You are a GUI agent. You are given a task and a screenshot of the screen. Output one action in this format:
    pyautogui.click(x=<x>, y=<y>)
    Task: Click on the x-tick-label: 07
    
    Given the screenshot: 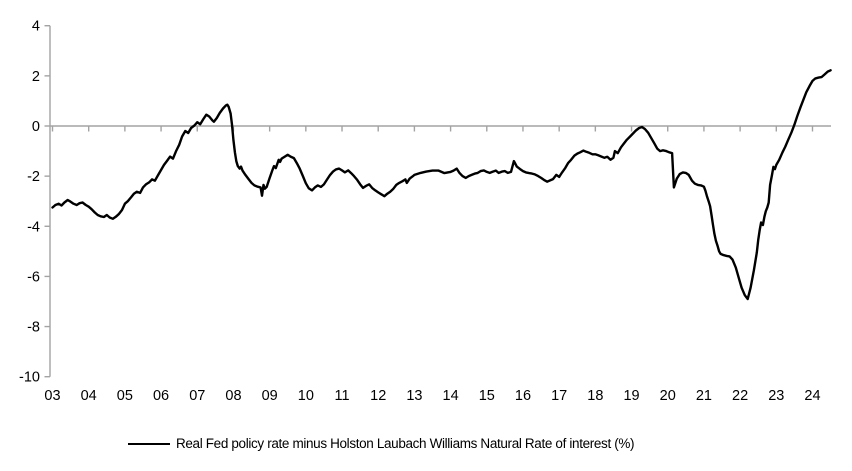 What is the action you would take?
    pyautogui.click(x=197, y=396)
    